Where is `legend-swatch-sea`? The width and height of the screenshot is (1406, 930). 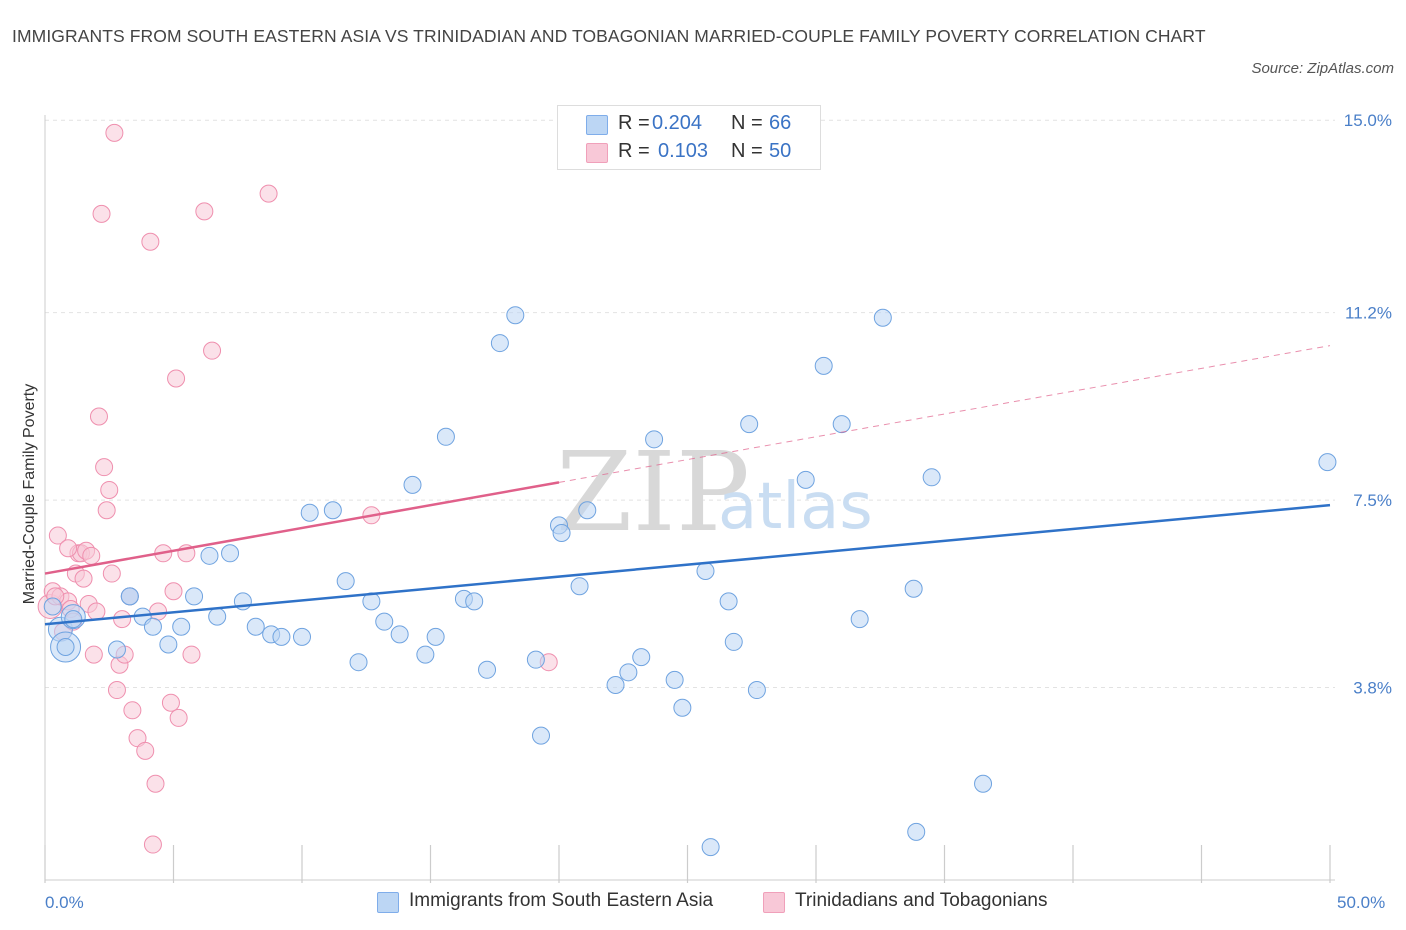 legend-swatch-sea is located at coordinates (597, 125).